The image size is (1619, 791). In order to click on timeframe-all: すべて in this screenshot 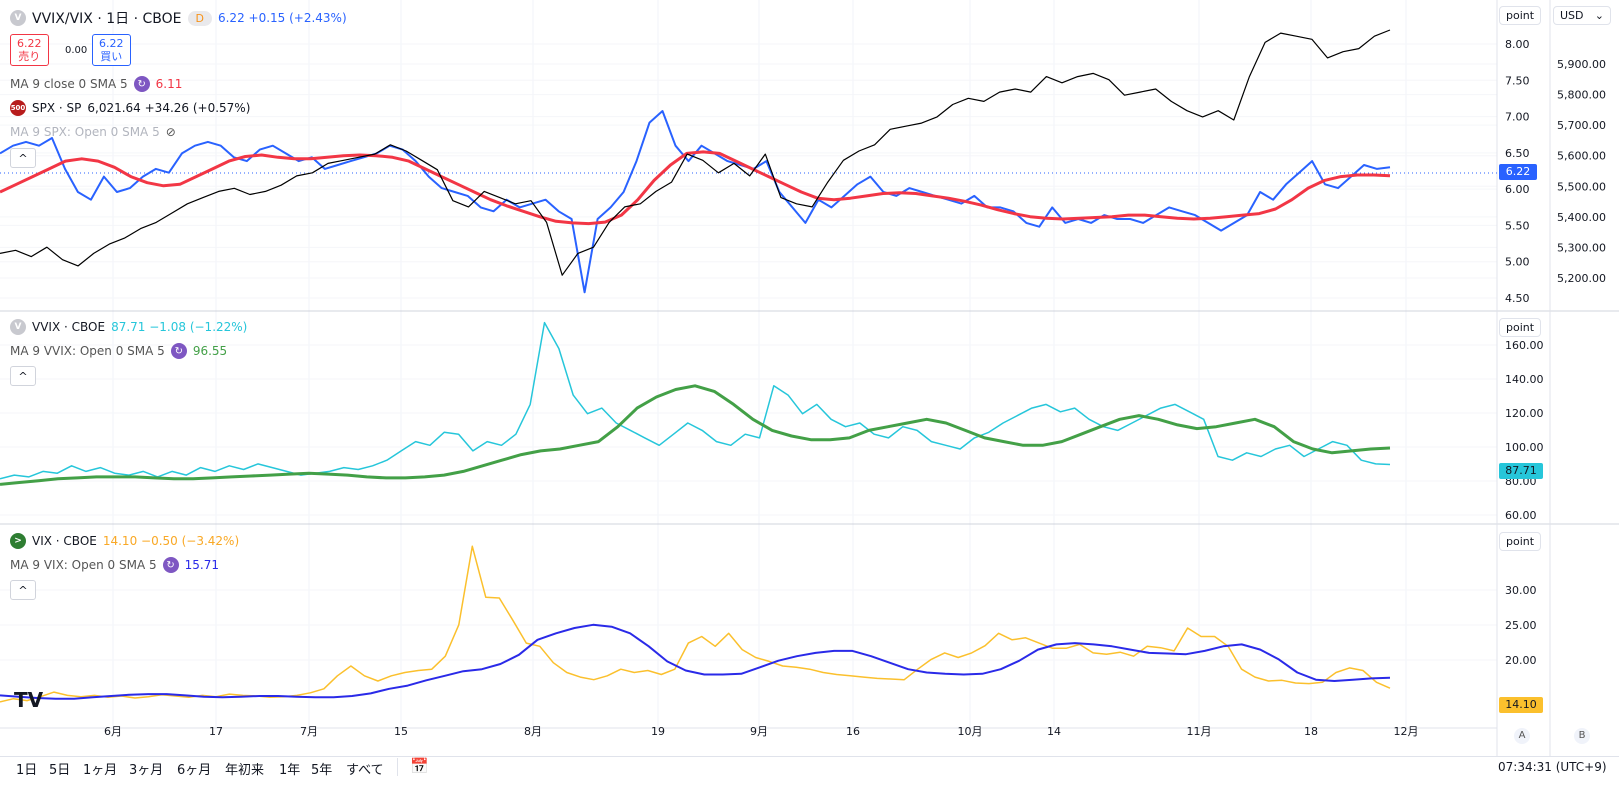, I will do `click(365, 770)`.